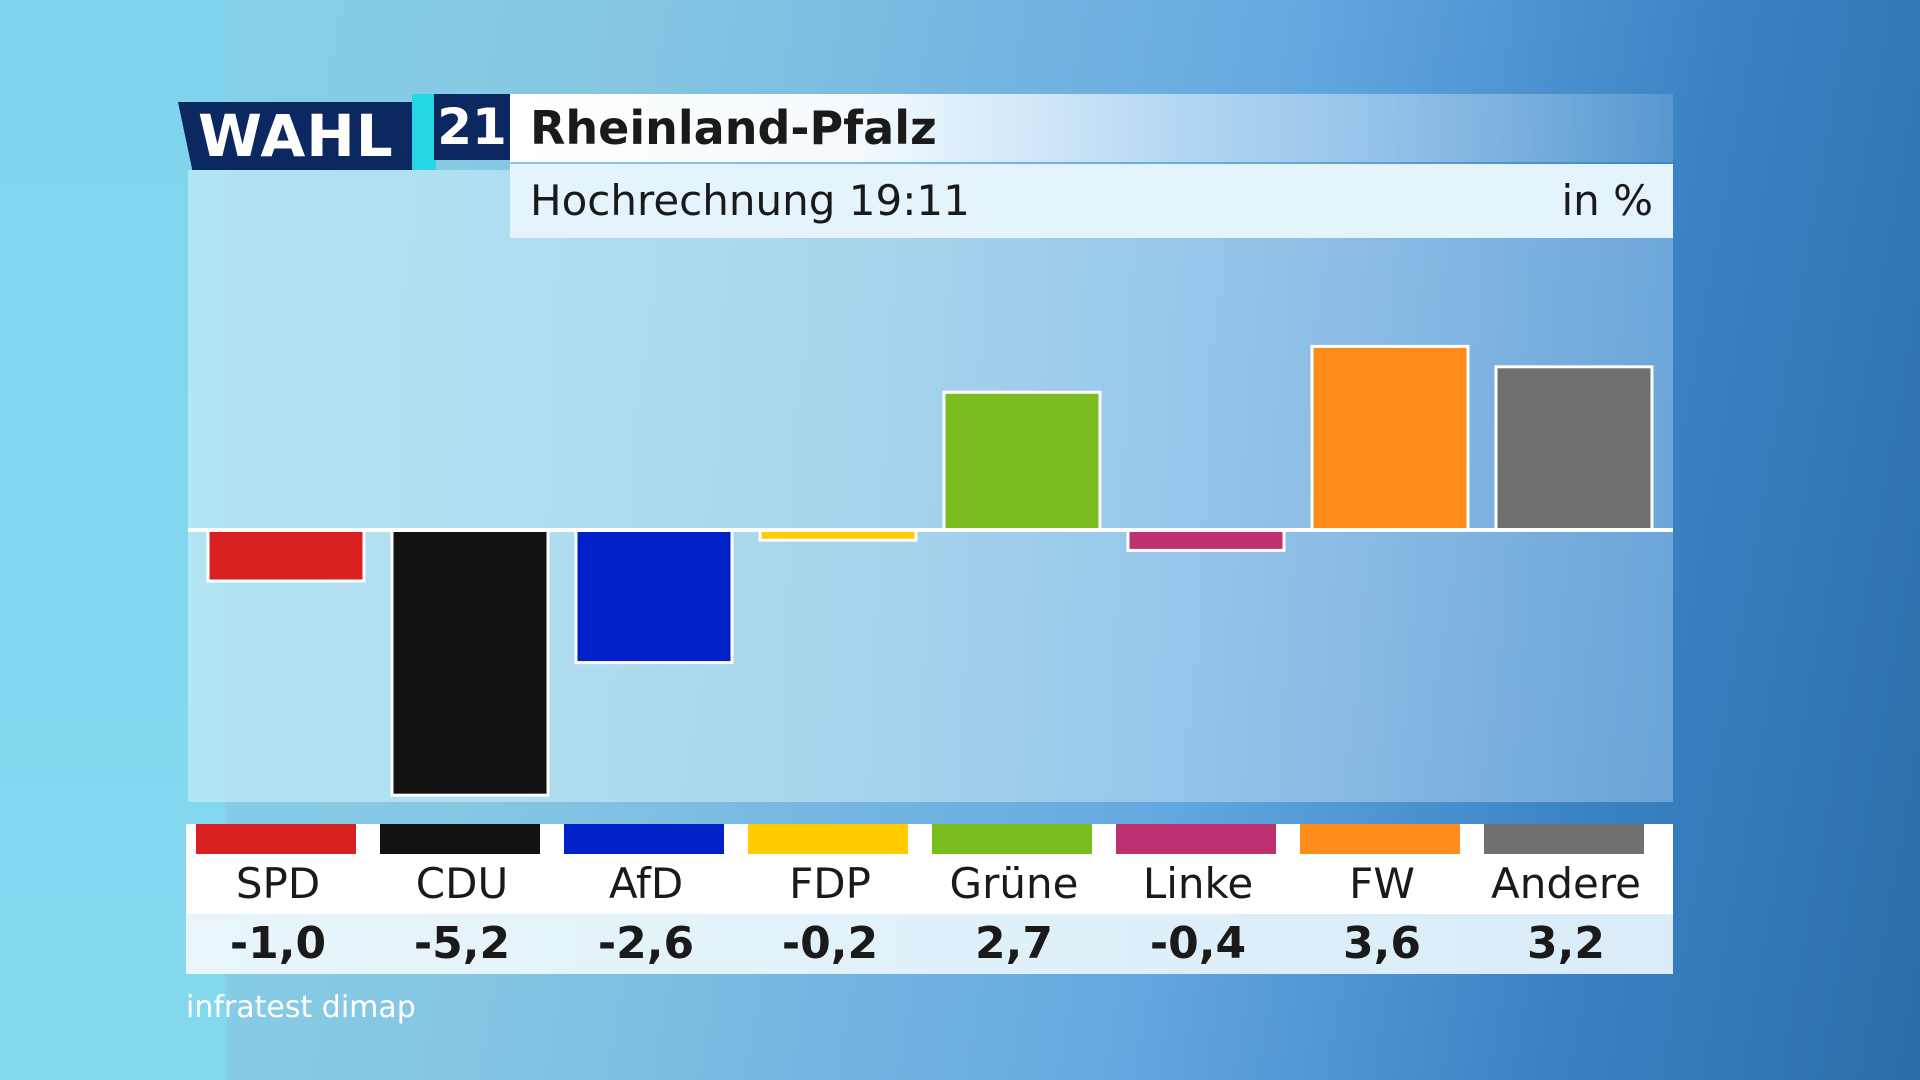 The height and width of the screenshot is (1080, 1920). Describe the element at coordinates (654, 596) in the screenshot. I see `bar-afd` at that location.